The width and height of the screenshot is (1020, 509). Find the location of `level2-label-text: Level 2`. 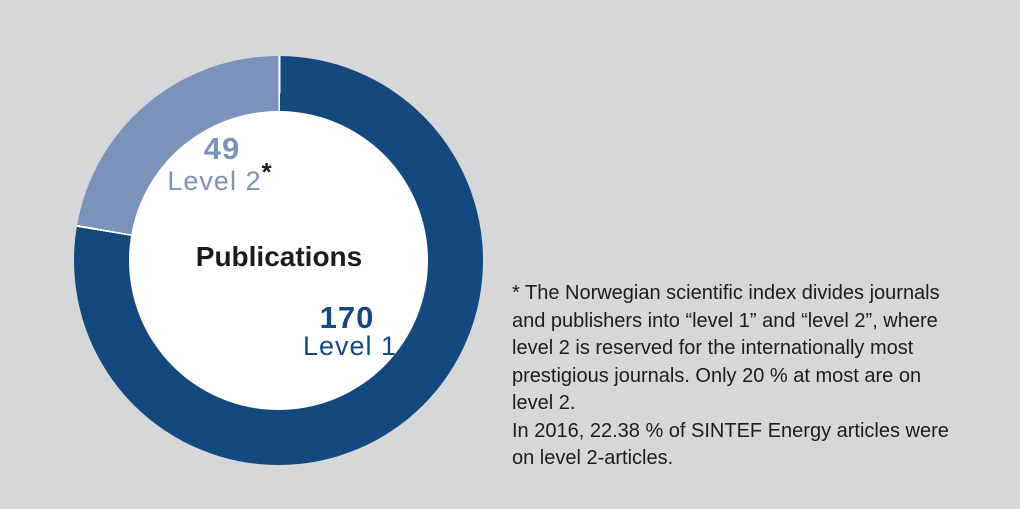

level2-label-text: Level 2 is located at coordinates (214, 181).